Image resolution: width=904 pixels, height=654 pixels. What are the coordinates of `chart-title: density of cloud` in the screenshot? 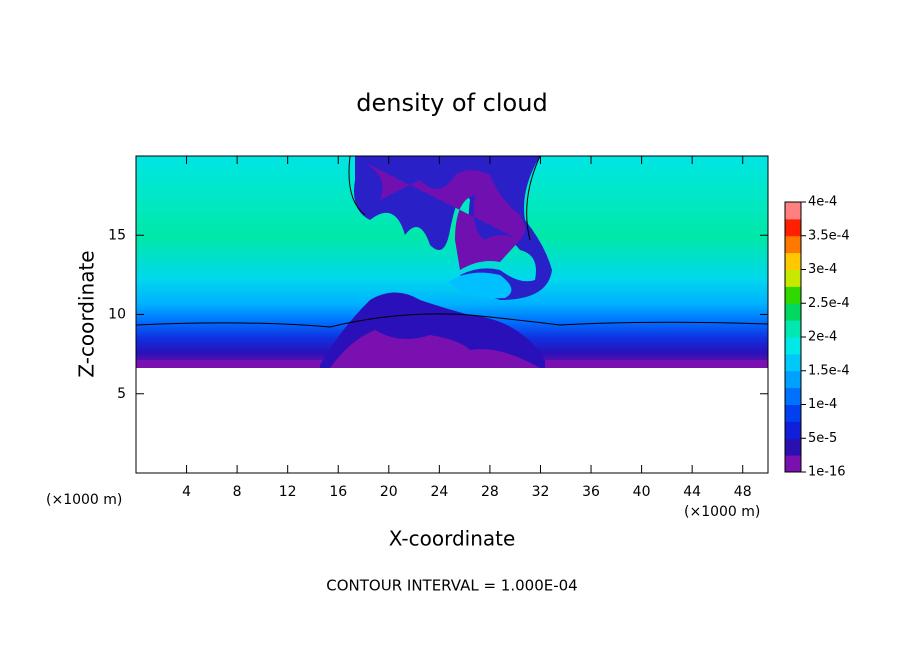 It's located at (451, 103).